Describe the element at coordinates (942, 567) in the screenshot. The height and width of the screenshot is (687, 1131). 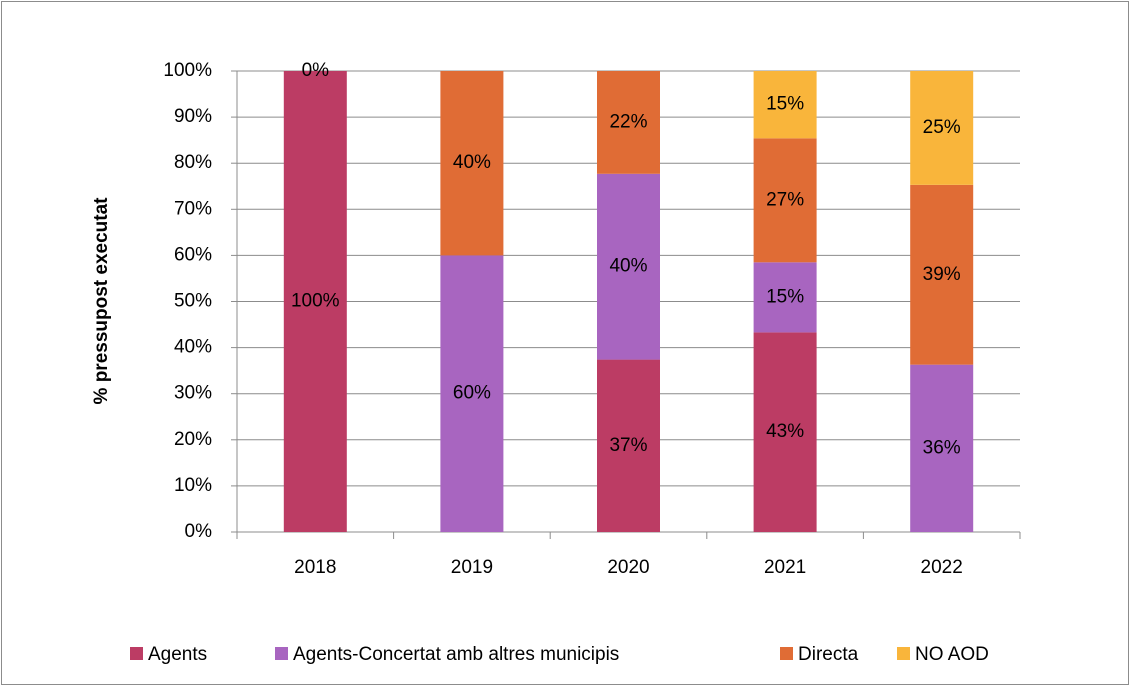
I see `x-tick-label: 2022` at that location.